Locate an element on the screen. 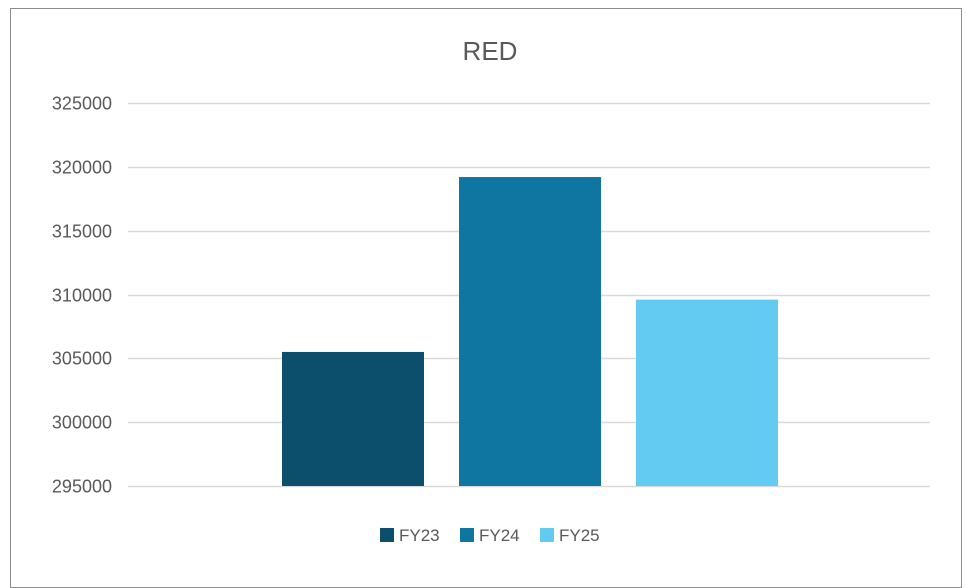 The width and height of the screenshot is (966, 588). chart-title: RED is located at coordinates (490, 51).